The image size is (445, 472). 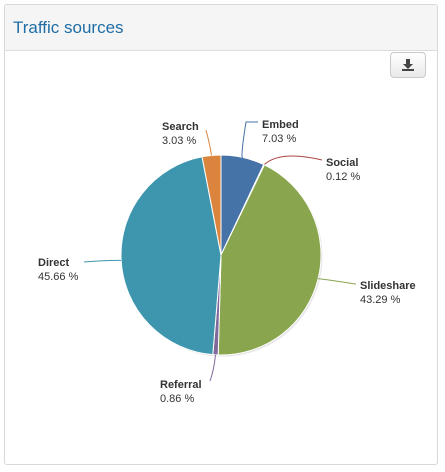 What do you see at coordinates (293, 160) in the screenshot?
I see `leader-line-social` at bounding box center [293, 160].